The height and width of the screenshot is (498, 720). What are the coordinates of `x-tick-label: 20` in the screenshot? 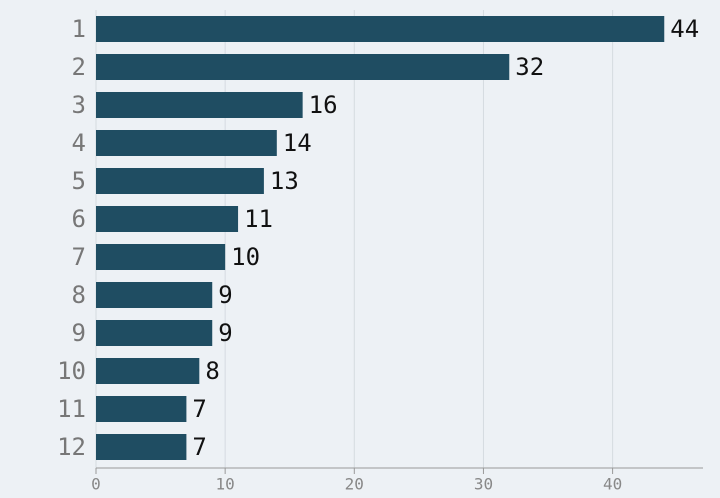 It's located at (354, 484).